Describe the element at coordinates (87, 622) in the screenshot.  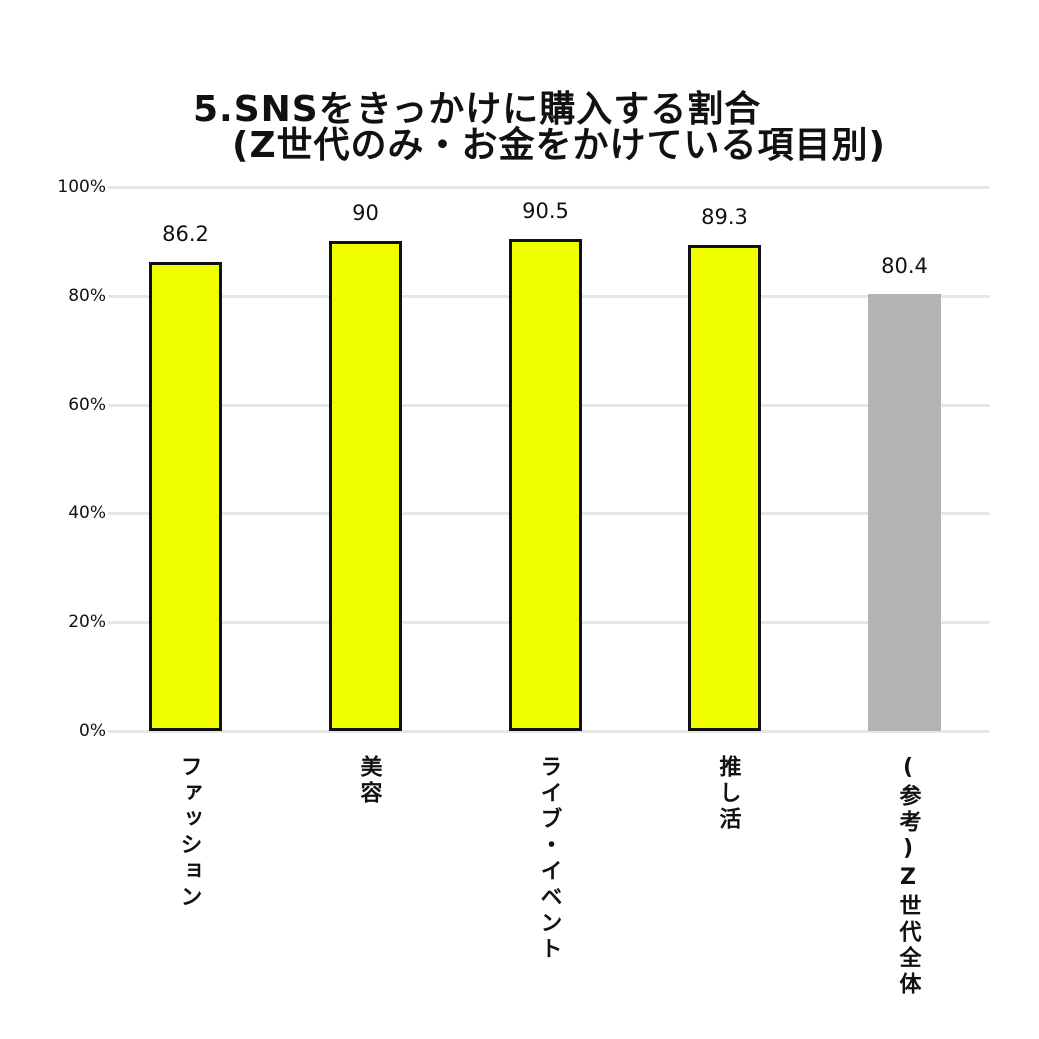
I see `y-tick-label: 20%` at that location.